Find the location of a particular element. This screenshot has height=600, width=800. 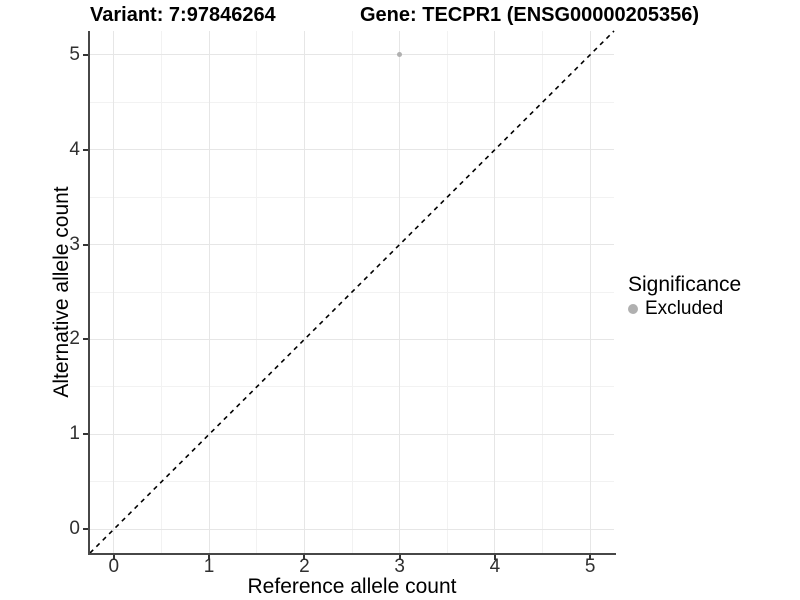

y-tick-label: 3 is located at coordinates (74, 244).